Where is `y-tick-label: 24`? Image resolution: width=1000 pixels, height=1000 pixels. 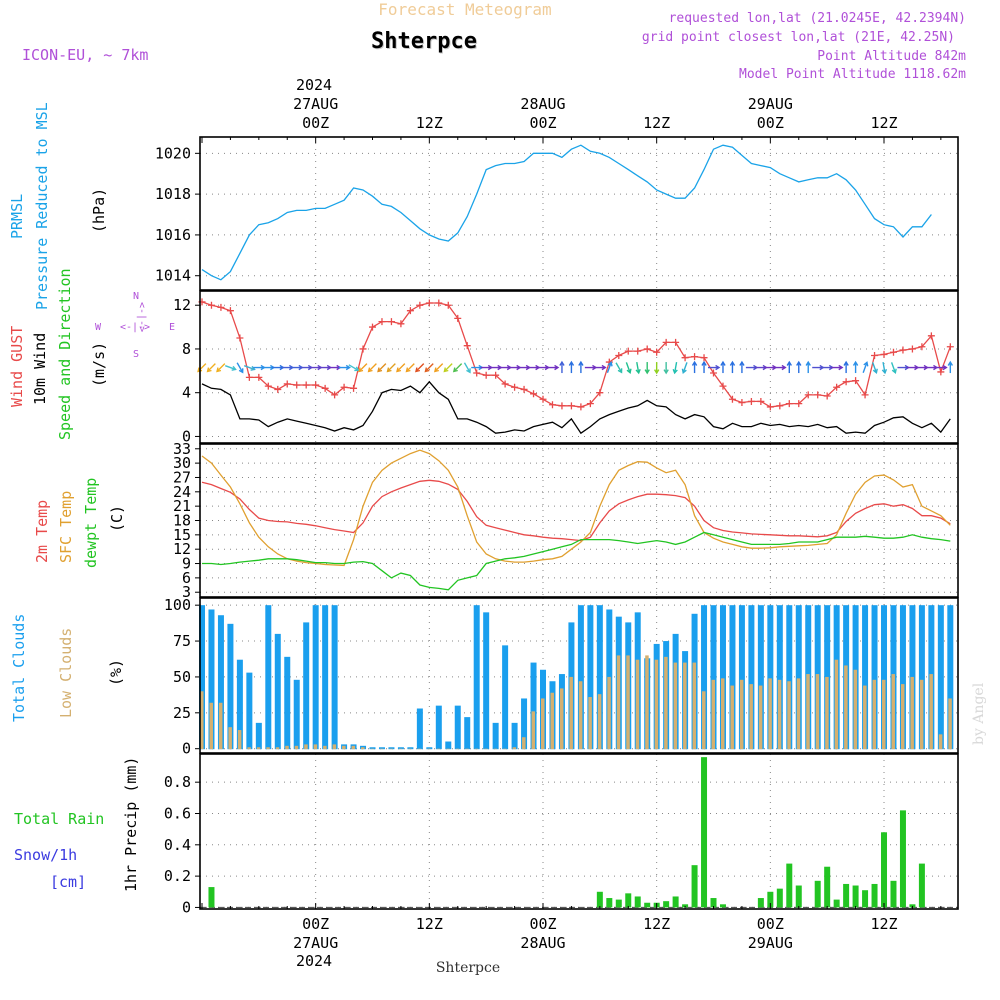
y-tick-label: 24 is located at coordinates (182, 492).